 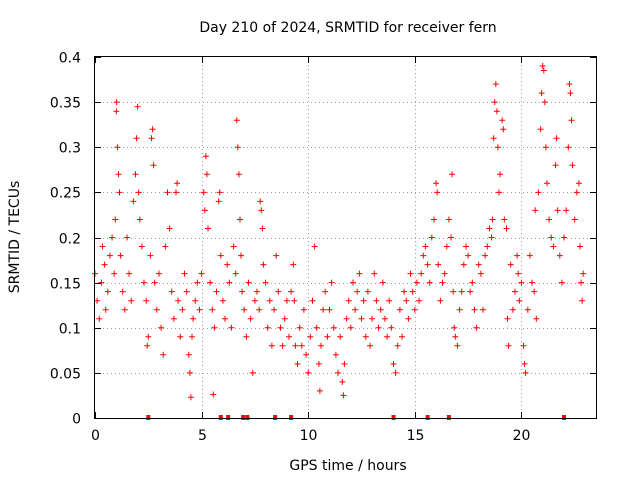 What do you see at coordinates (76, 420) in the screenshot?
I see `y-tick-label: 0` at bounding box center [76, 420].